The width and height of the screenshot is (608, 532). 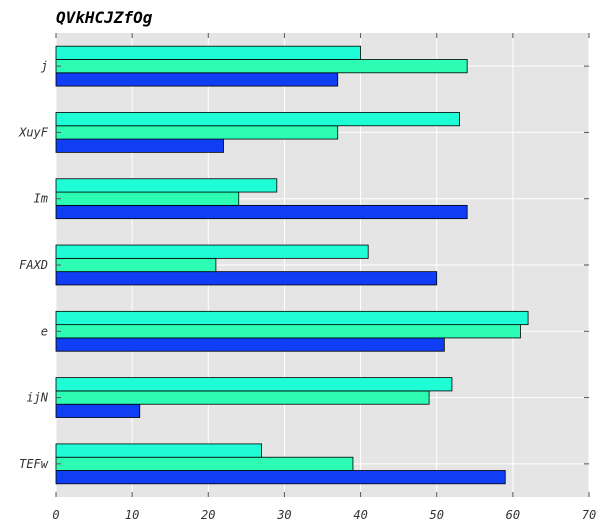 I want to click on y-tick-label: j, so click(x=44, y=66).